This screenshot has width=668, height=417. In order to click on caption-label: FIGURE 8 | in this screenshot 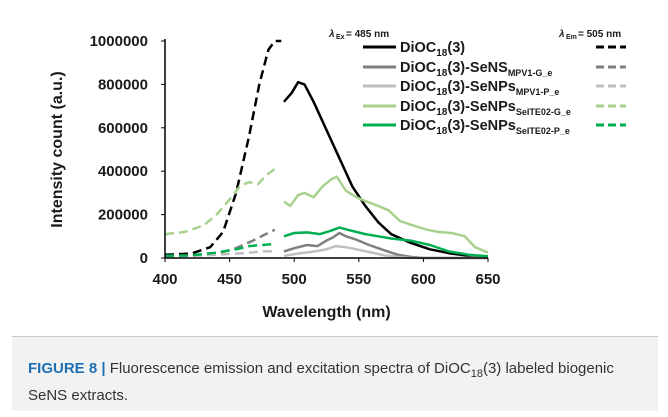, I will do `click(67, 368)`.